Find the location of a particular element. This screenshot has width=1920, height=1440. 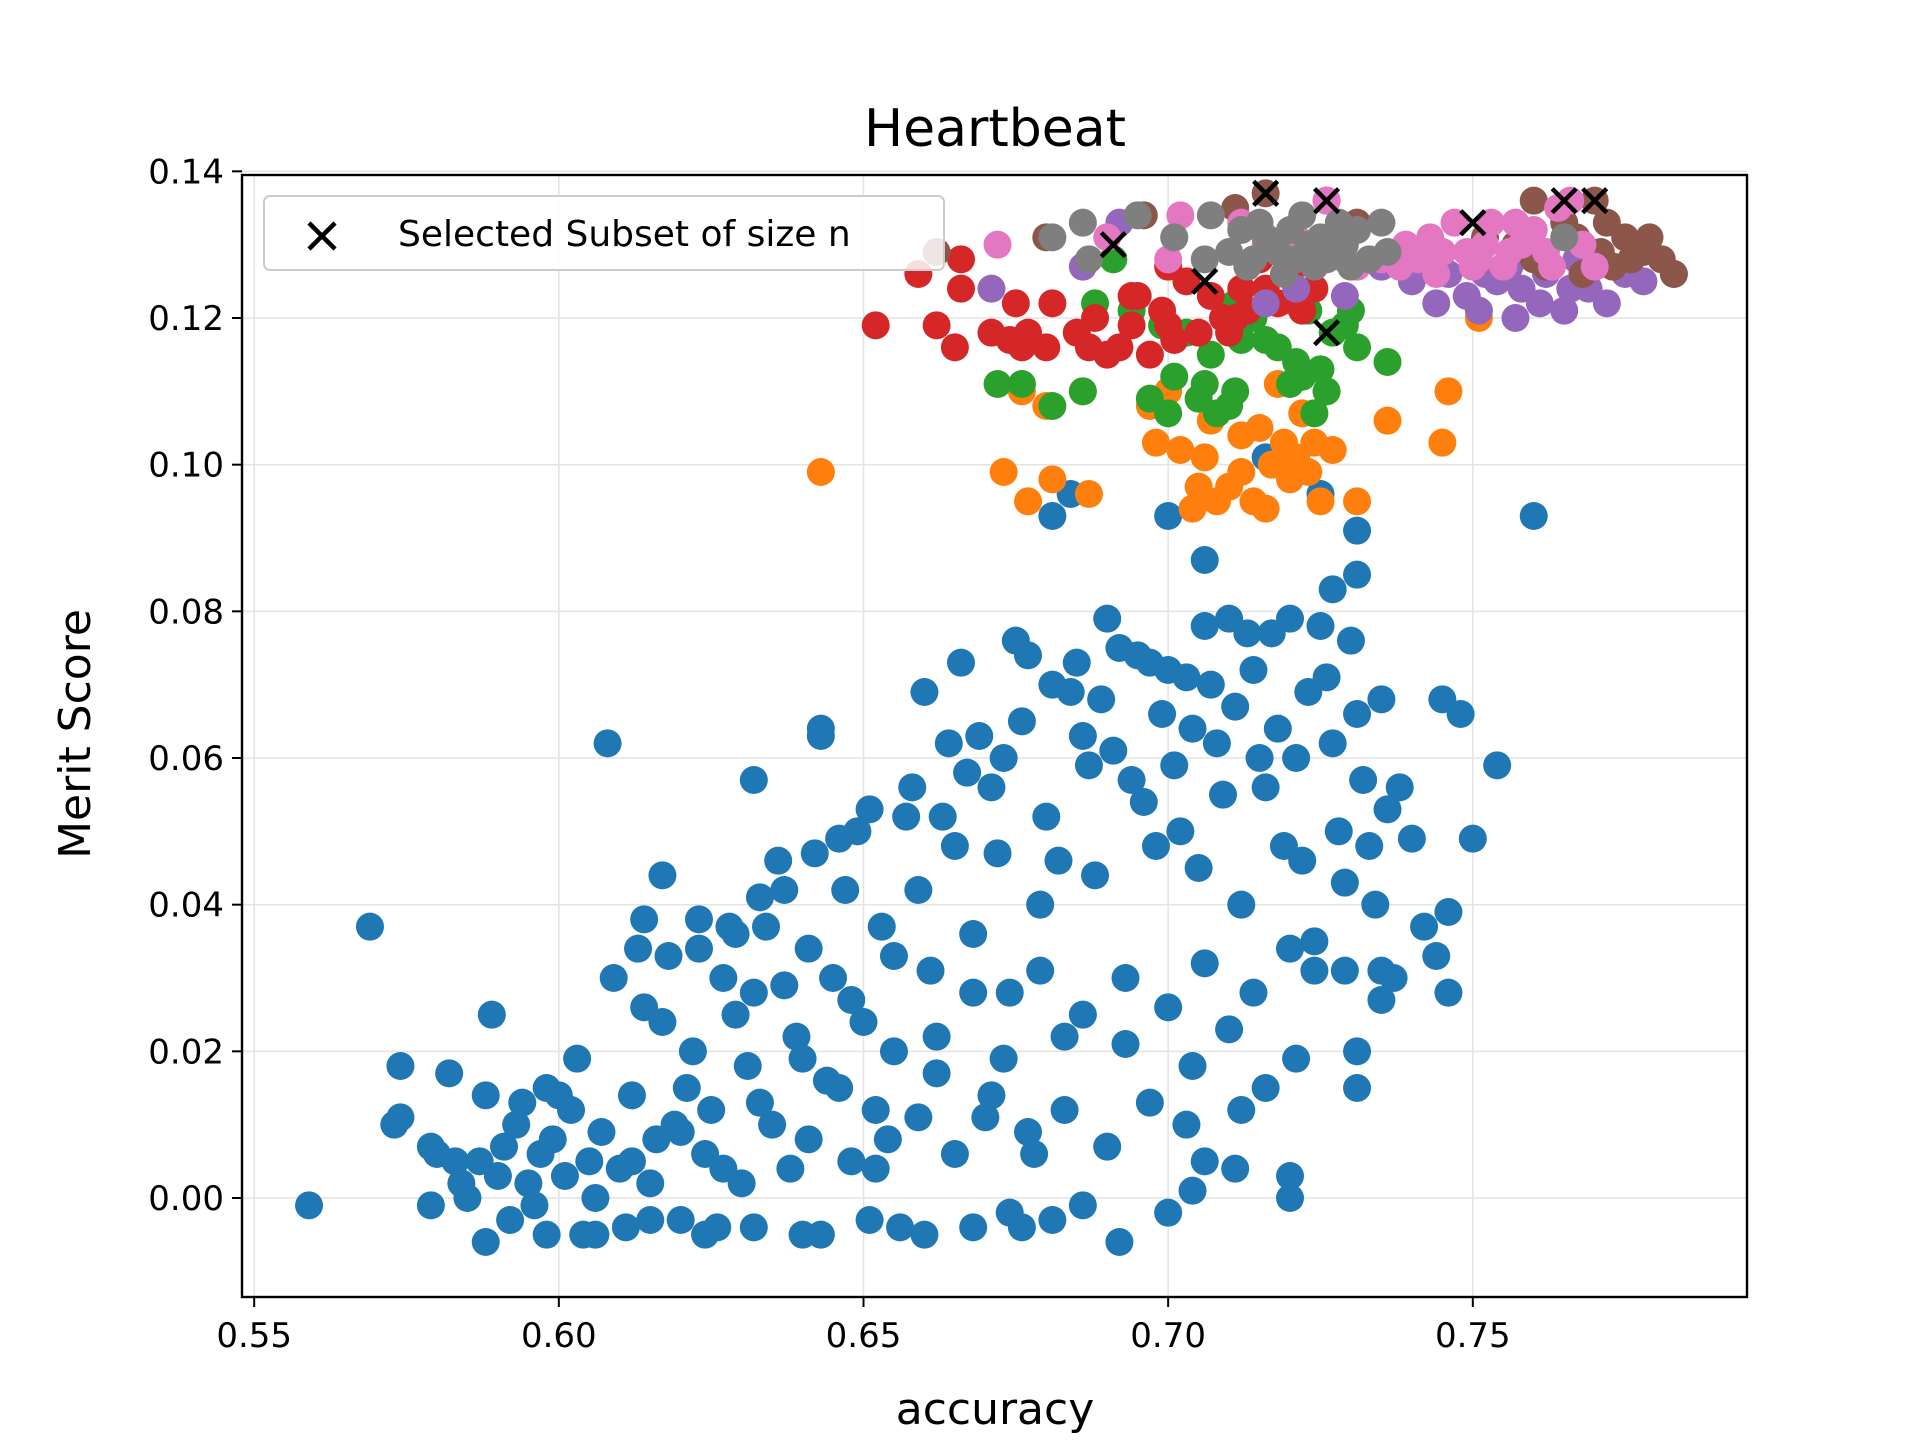

legend-entry-label: Selected Subset of size n is located at coordinates (624, 234).